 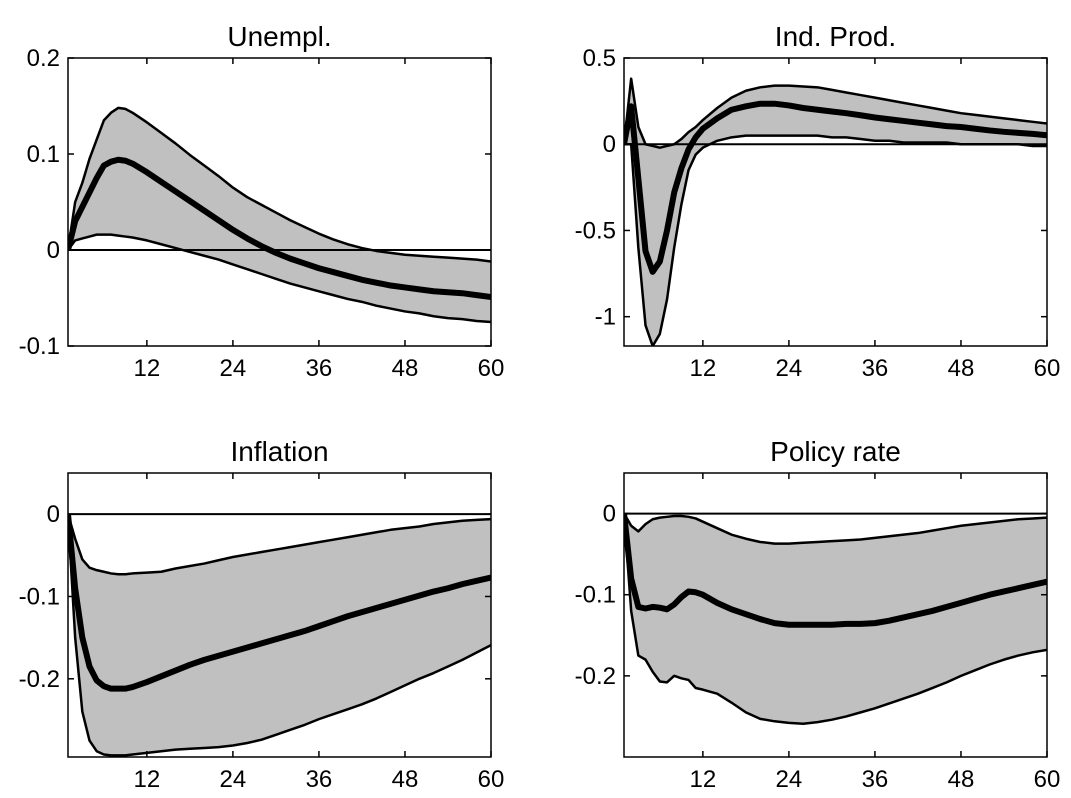 What do you see at coordinates (233, 779) in the screenshot?
I see `panel-3-xtick-label: 24` at bounding box center [233, 779].